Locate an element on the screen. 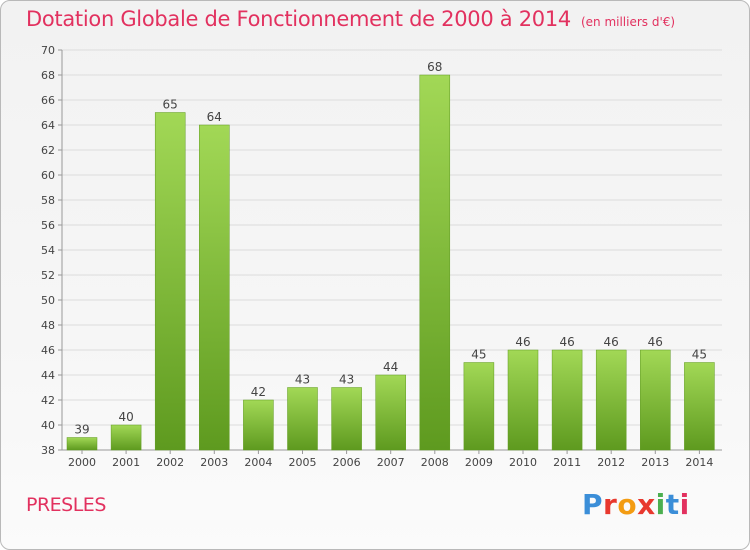 This screenshot has height=550, width=750. data-label-2004: 42 is located at coordinates (258, 392).